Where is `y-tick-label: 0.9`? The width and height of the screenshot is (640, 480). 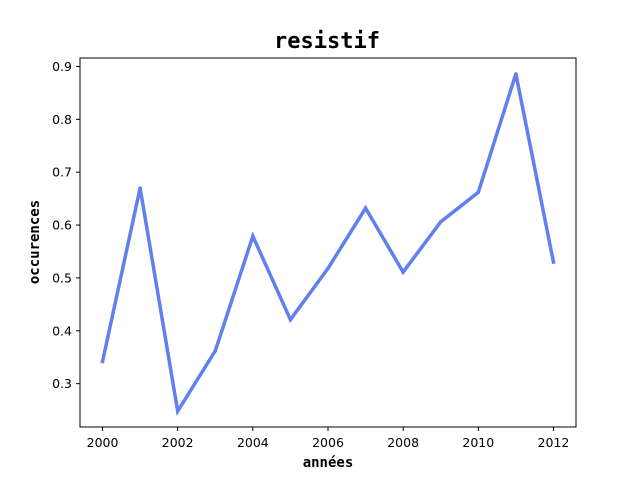 y-tick-label: 0.9 is located at coordinates (62, 66).